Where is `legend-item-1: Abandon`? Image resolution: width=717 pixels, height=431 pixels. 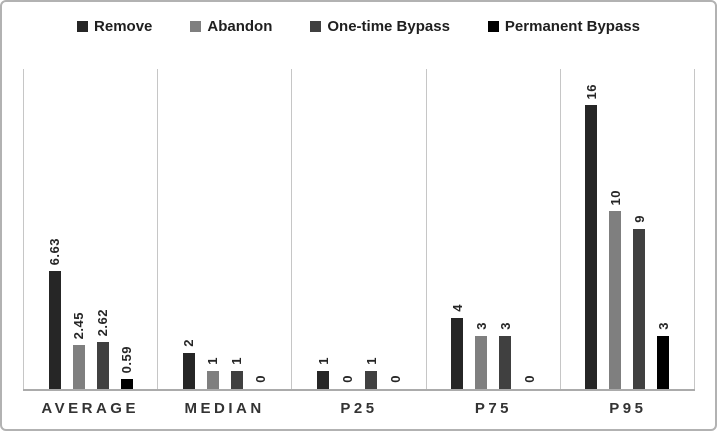 legend-item-1: Abandon is located at coordinates (231, 26).